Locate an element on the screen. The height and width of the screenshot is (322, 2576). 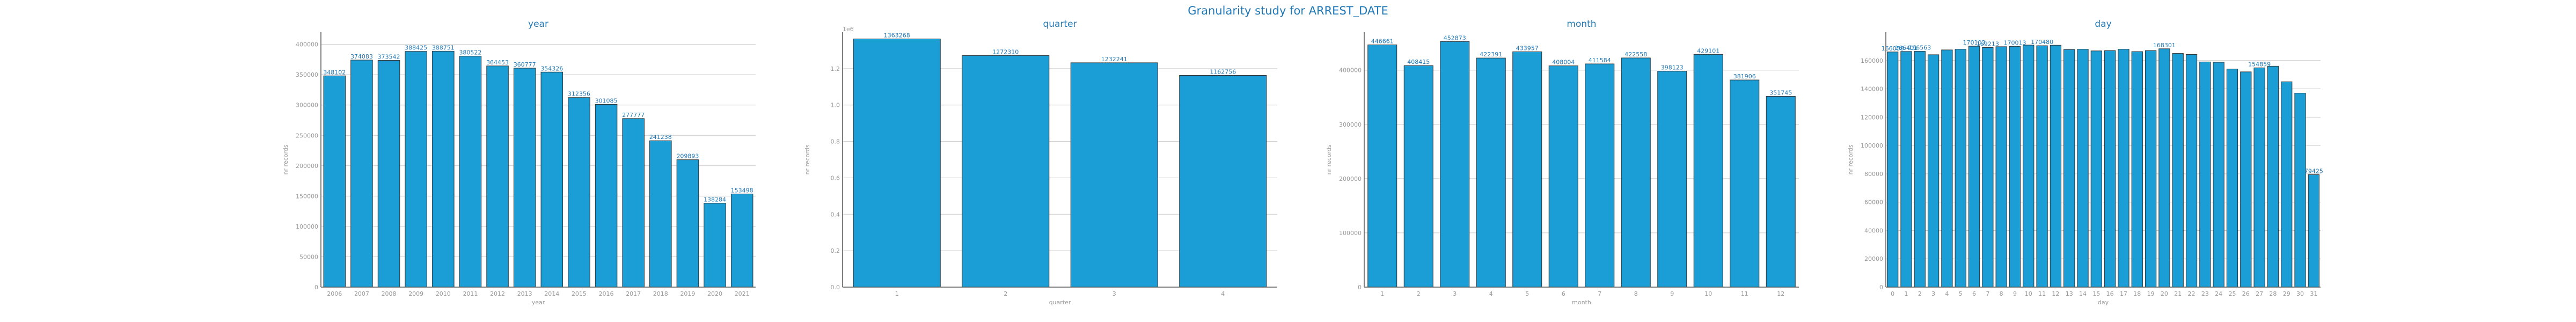
x-tick-label: 8 is located at coordinates (1636, 293).